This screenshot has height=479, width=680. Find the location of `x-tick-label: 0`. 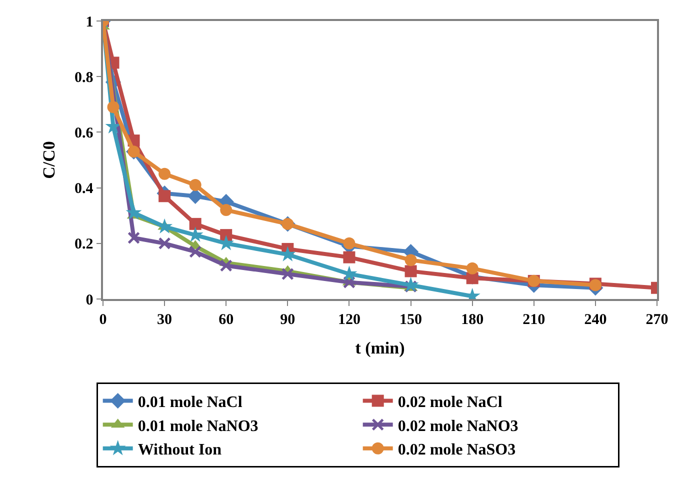

x-tick-label: 0 is located at coordinates (103, 320).